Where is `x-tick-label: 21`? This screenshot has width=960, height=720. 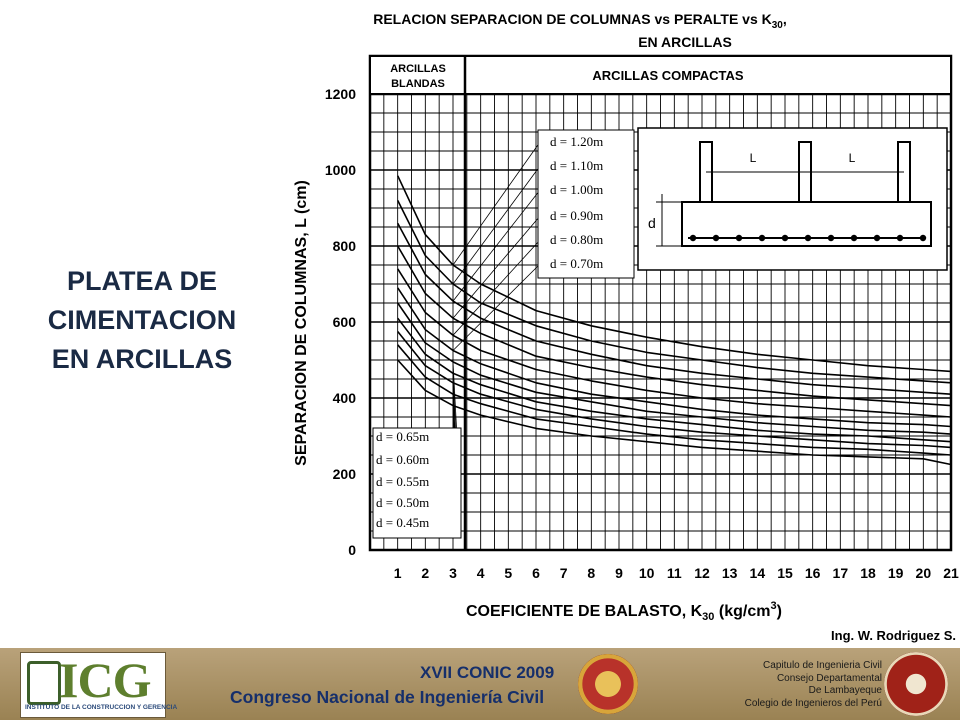 x-tick-label: 21 is located at coordinates (951, 573).